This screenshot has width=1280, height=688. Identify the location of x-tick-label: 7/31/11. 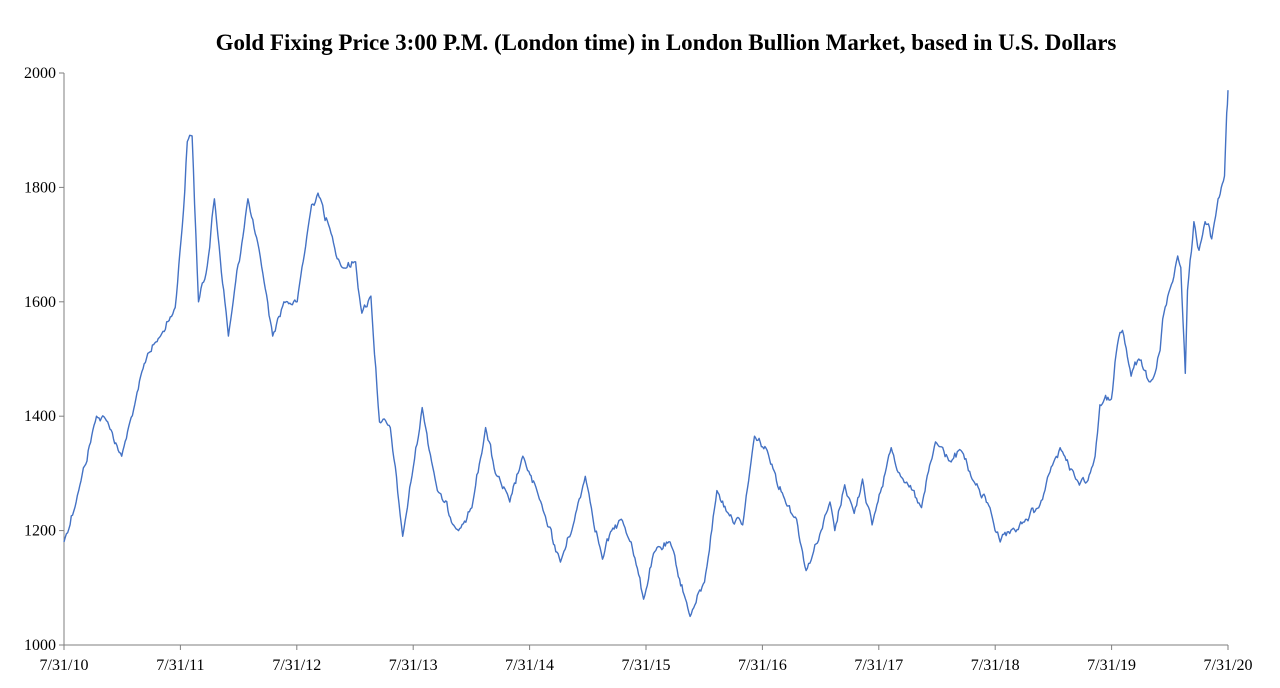
(180, 665).